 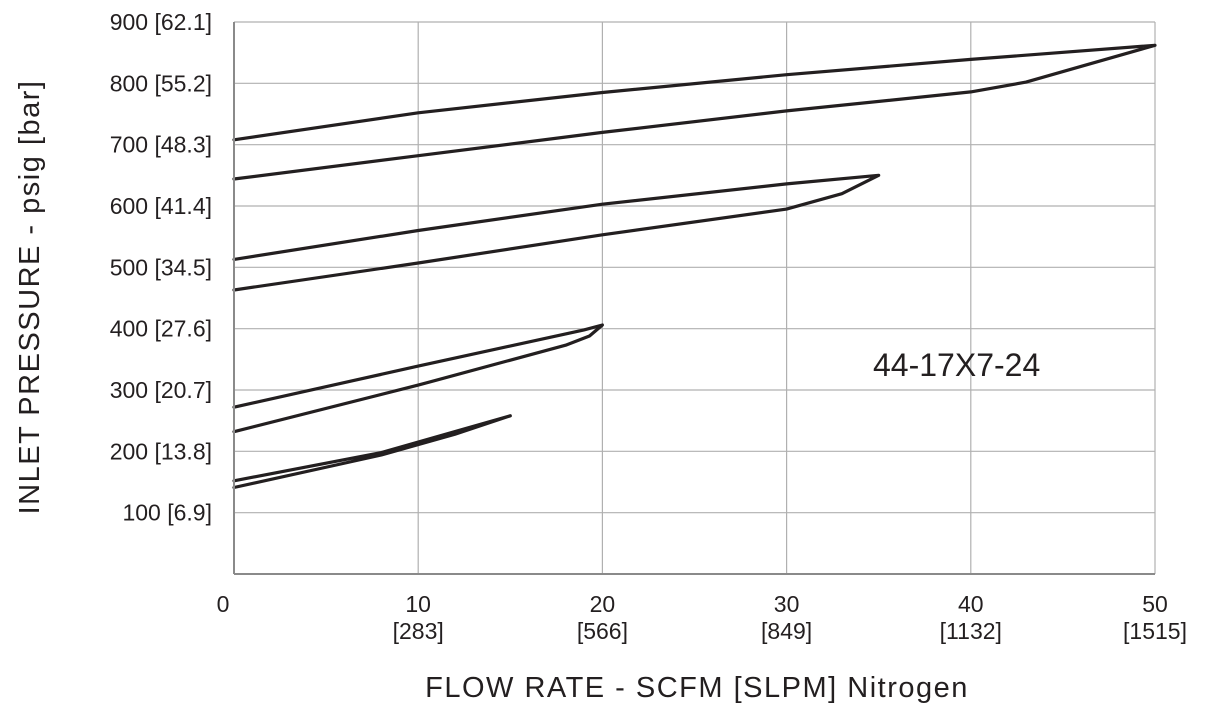 What do you see at coordinates (161, 83) in the screenshot?
I see `y-tick-label: 800 [55.2]` at bounding box center [161, 83].